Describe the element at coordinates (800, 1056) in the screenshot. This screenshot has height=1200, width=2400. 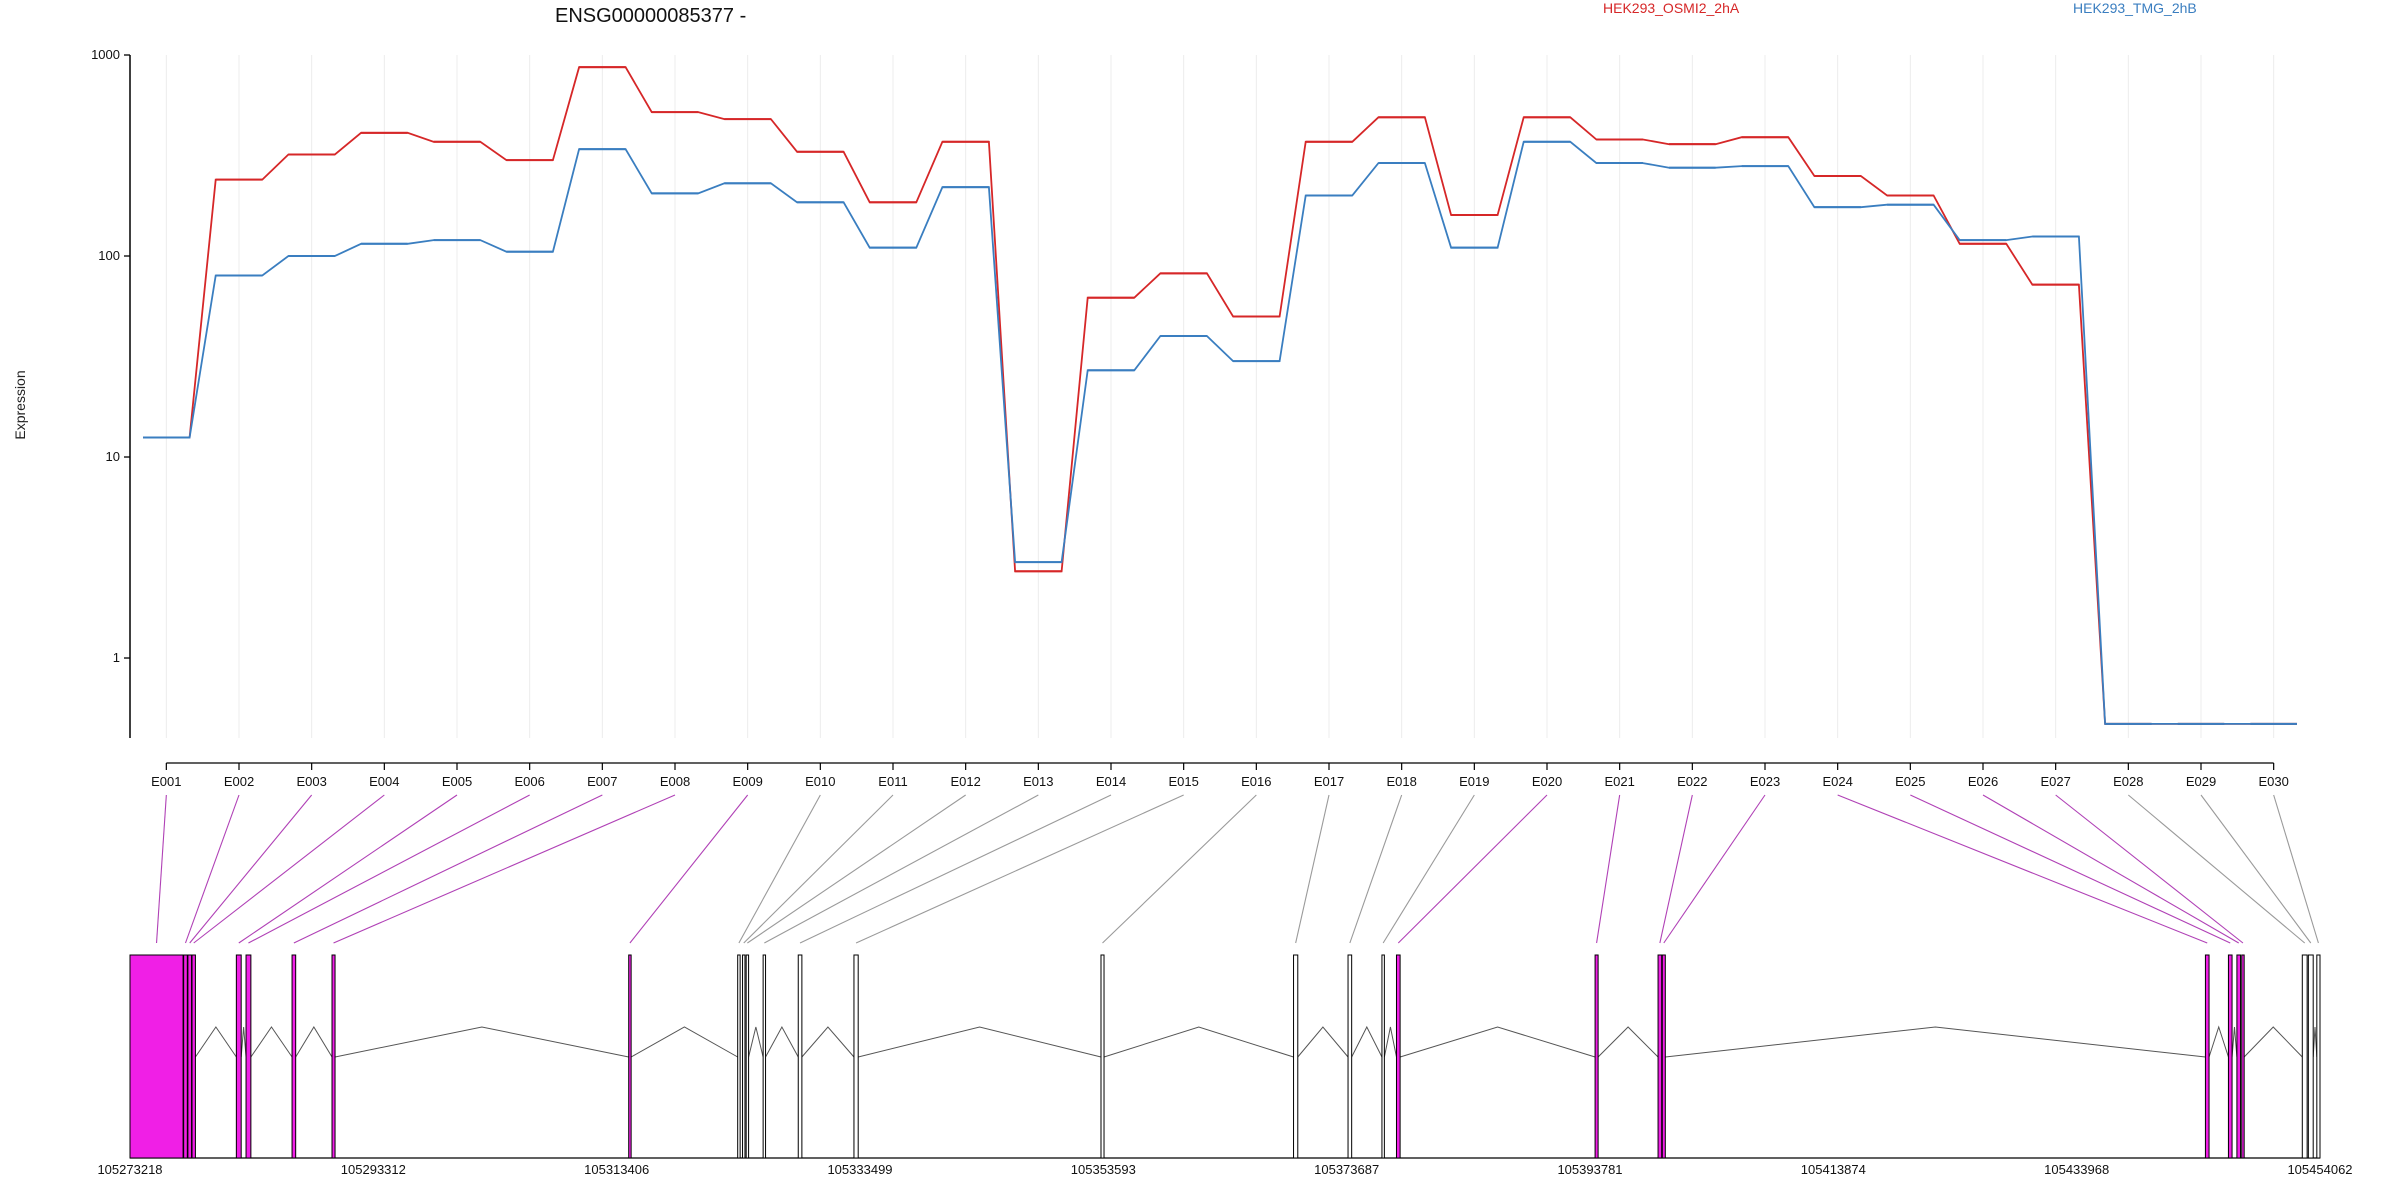
I see `exon-e014` at that location.